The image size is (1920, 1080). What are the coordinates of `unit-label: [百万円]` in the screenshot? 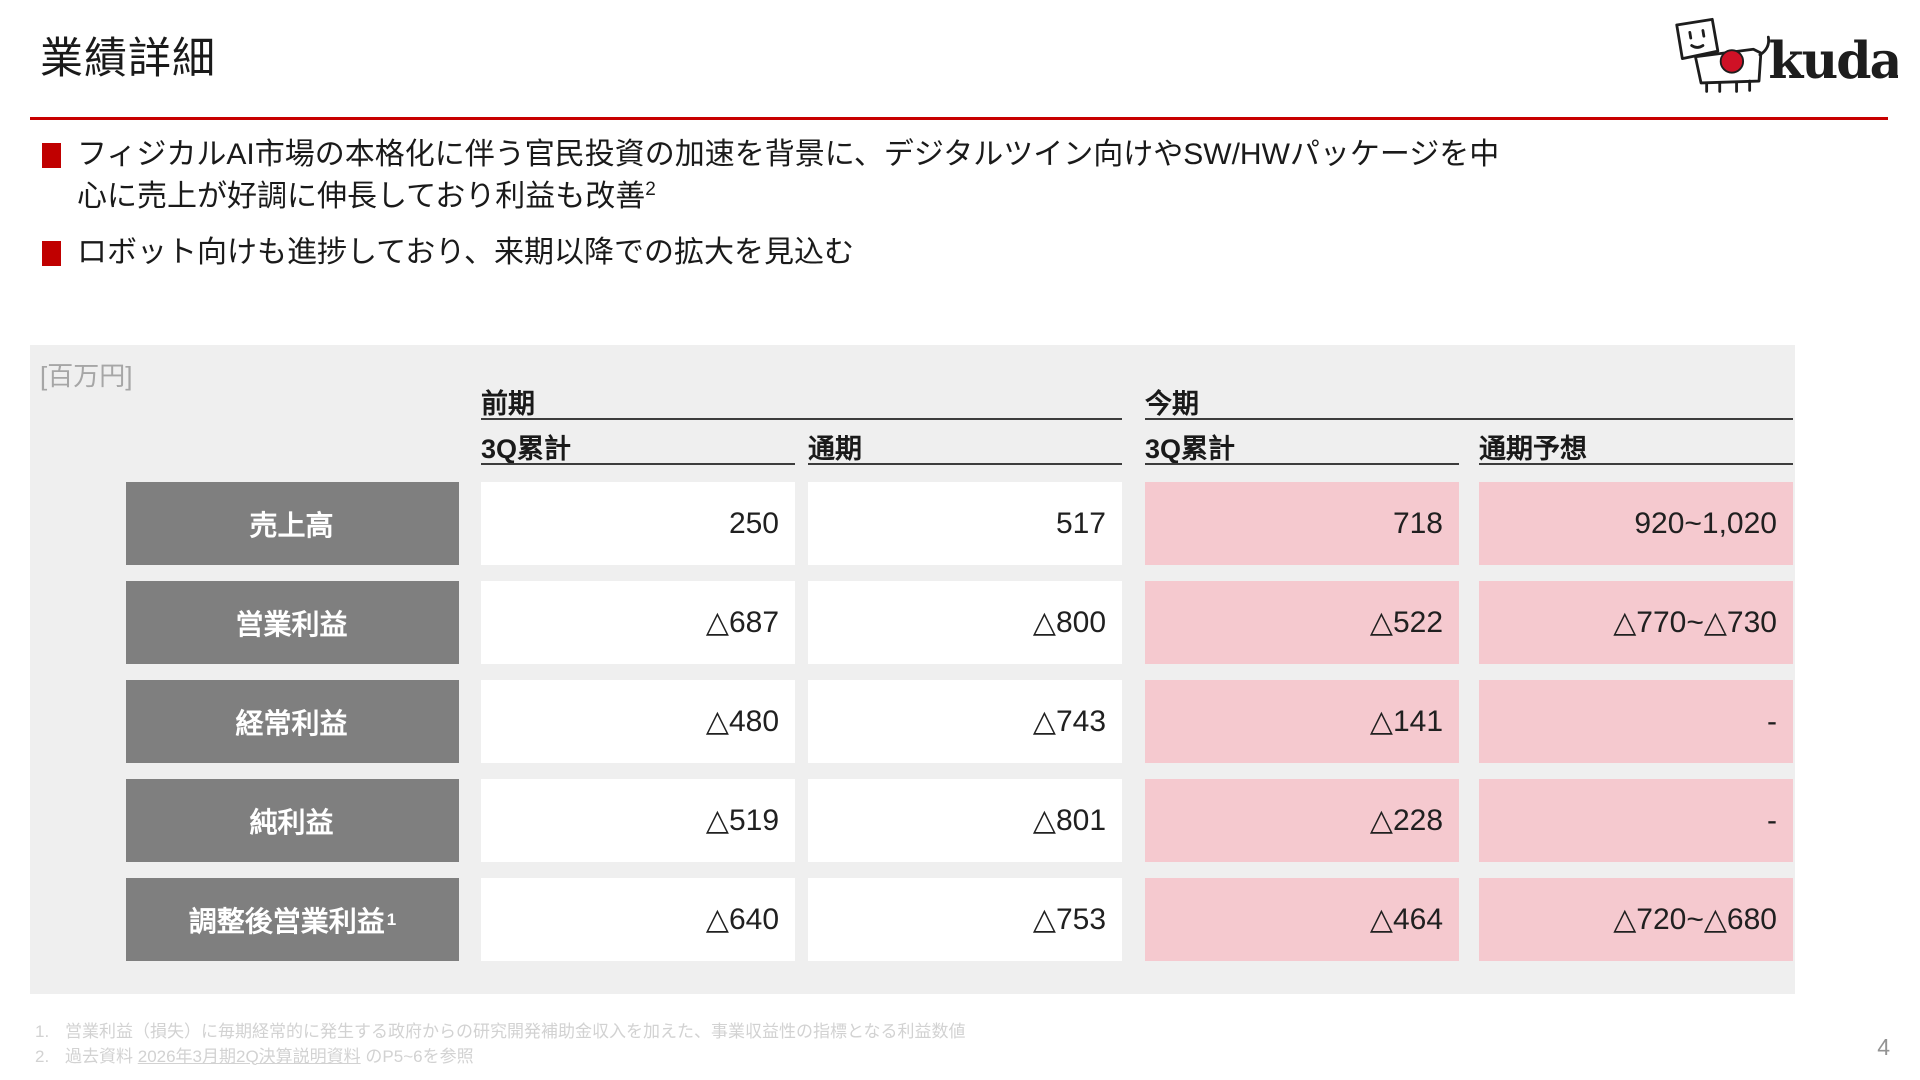 It's located at (86, 376).